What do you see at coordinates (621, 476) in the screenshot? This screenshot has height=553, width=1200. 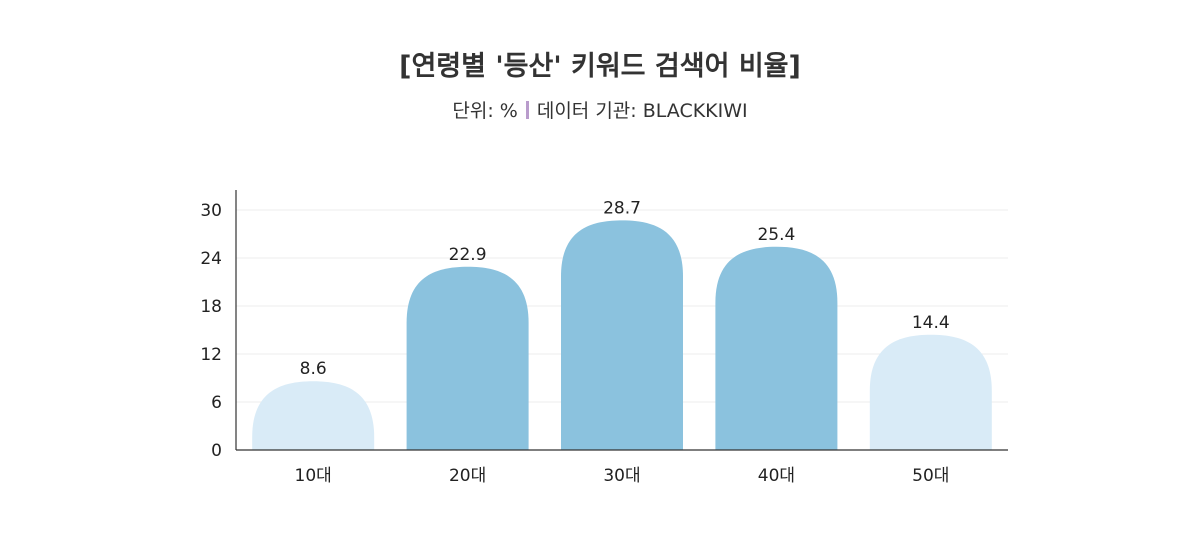 I see `x-tick-30대: 30대` at bounding box center [621, 476].